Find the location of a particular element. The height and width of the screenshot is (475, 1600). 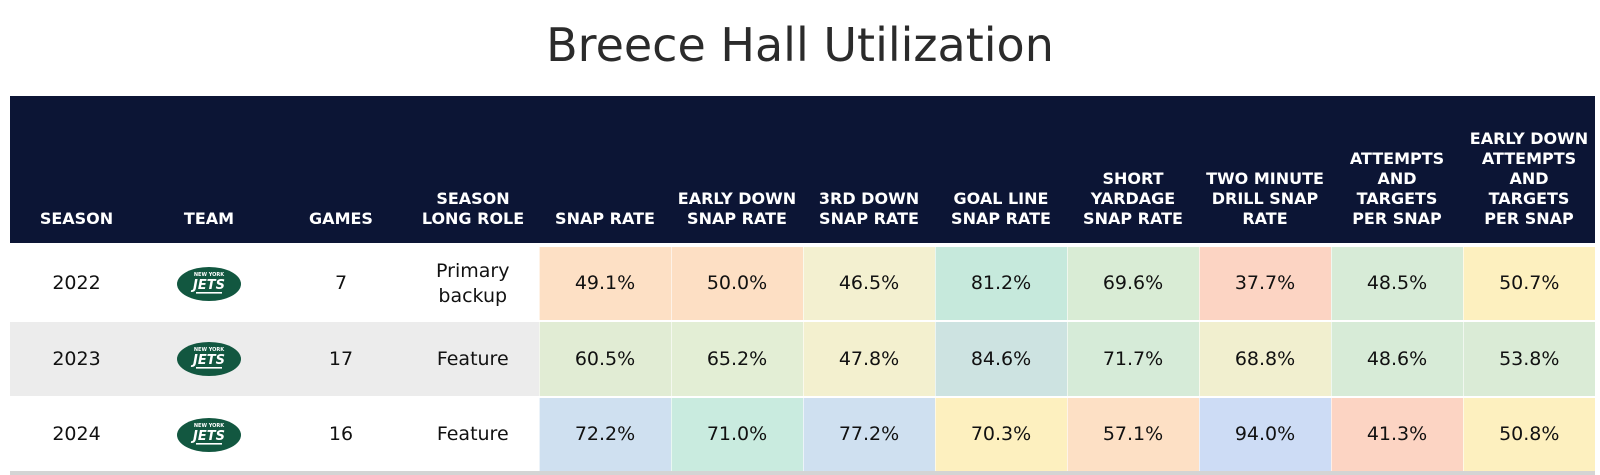

snap-rate-cell: 72.2% is located at coordinates (604, 436).